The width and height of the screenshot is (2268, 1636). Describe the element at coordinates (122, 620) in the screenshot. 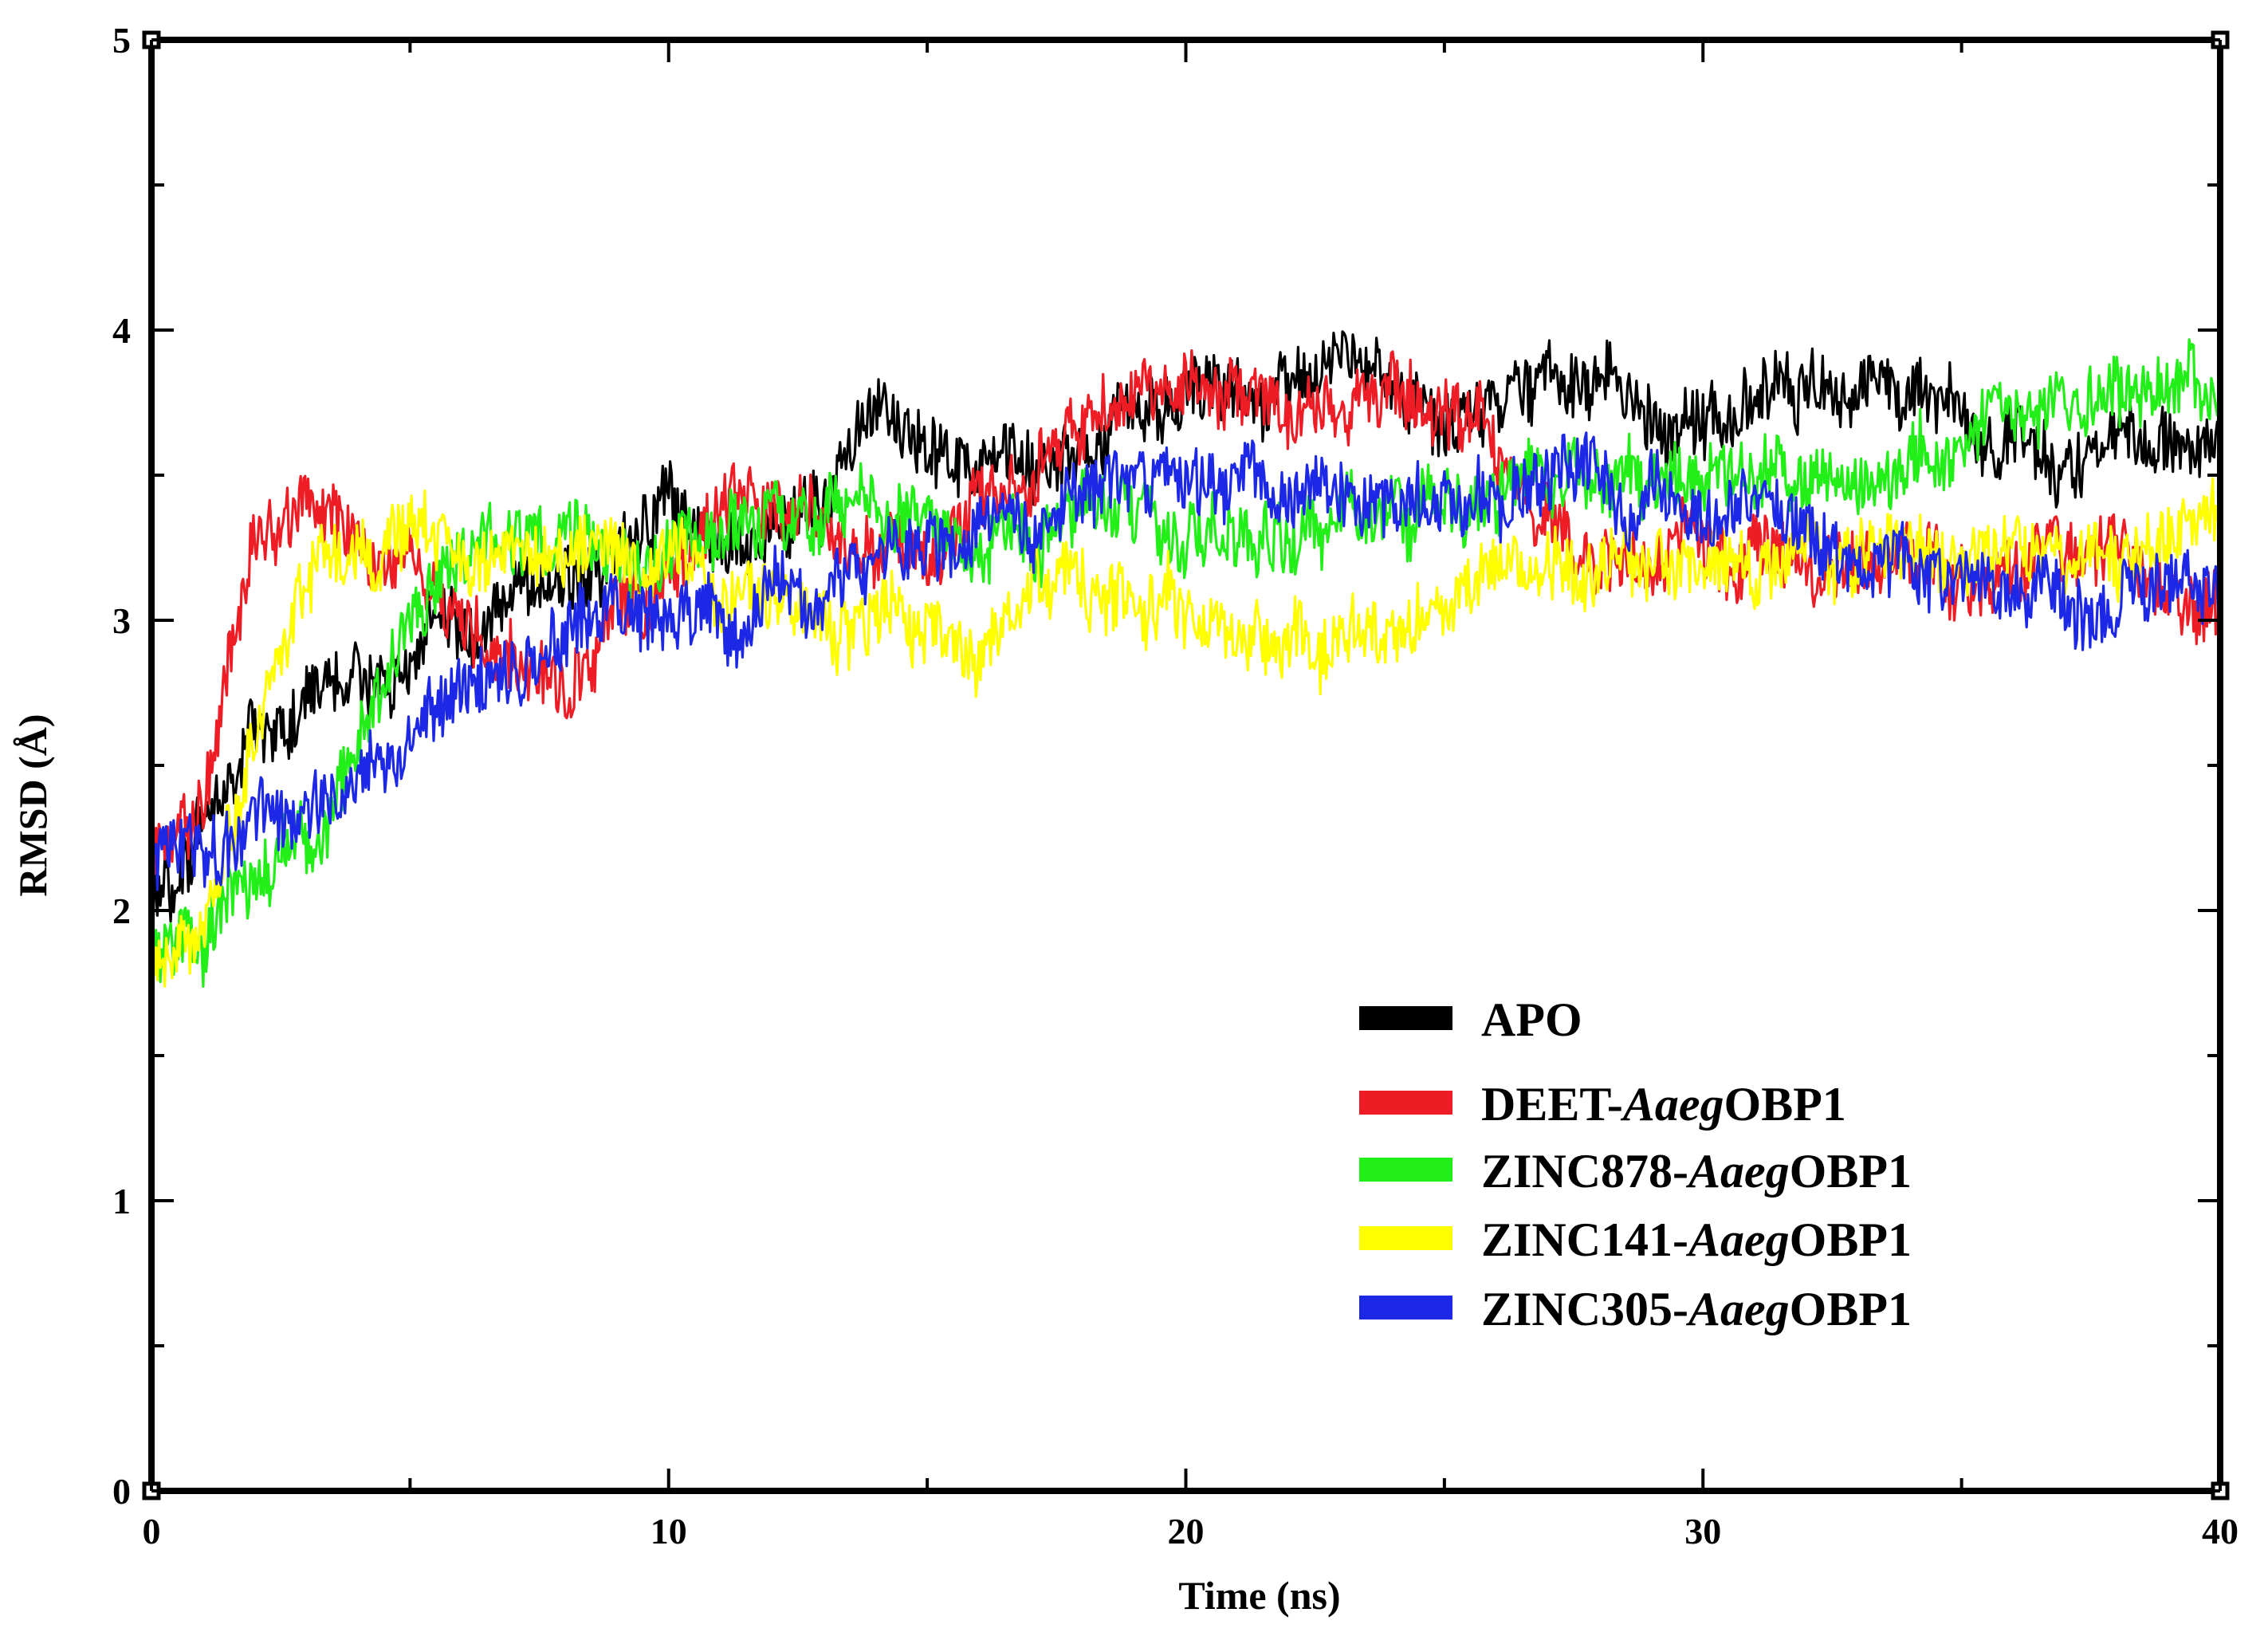

I see `y-tick-label: 3` at that location.